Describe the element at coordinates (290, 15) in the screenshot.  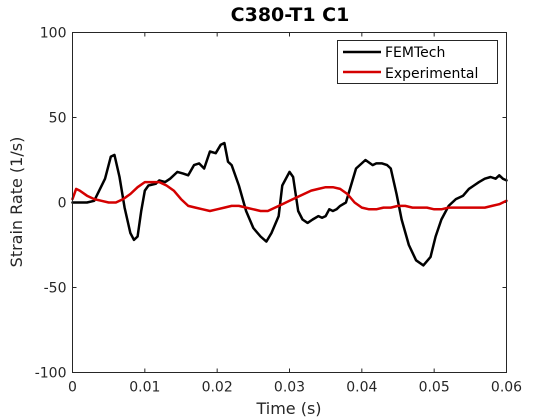
I see `chart-title: C380-T1 C1` at that location.